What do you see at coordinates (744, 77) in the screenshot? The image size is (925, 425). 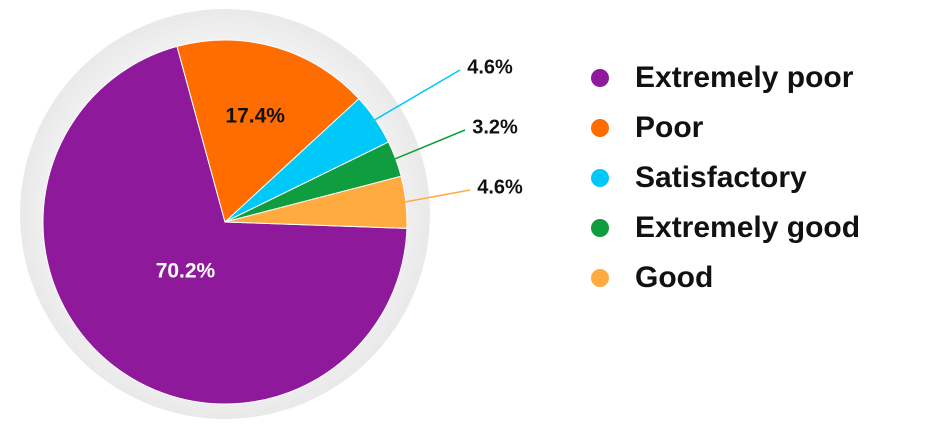 I see `legend-label: Extremely poor` at bounding box center [744, 77].